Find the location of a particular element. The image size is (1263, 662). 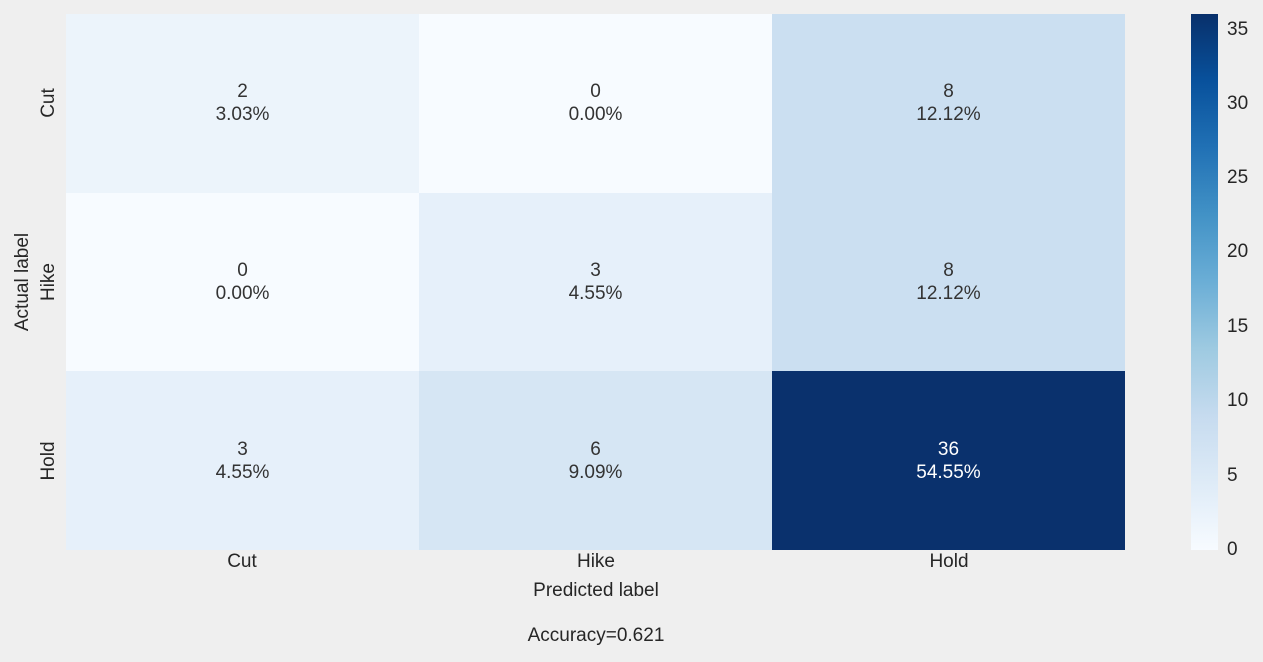

heatmap-cell-hike-hold: 8 12.12% is located at coordinates (948, 282).